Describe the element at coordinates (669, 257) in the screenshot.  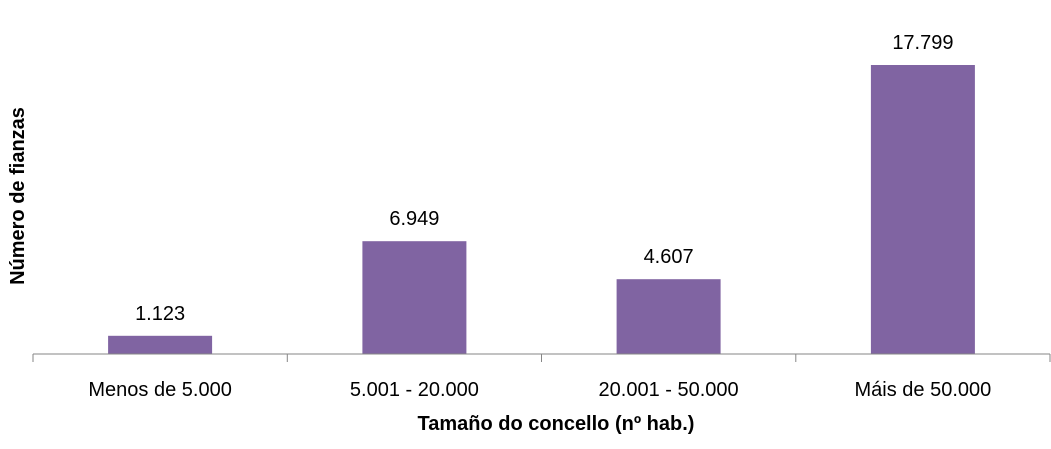
I see `data-label: 4.607` at that location.